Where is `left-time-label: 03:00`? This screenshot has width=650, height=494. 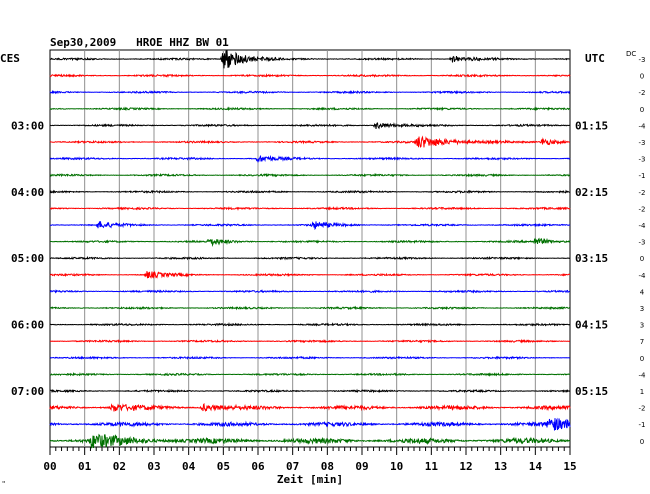 left-time-label: 03:00 is located at coordinates (27, 125).